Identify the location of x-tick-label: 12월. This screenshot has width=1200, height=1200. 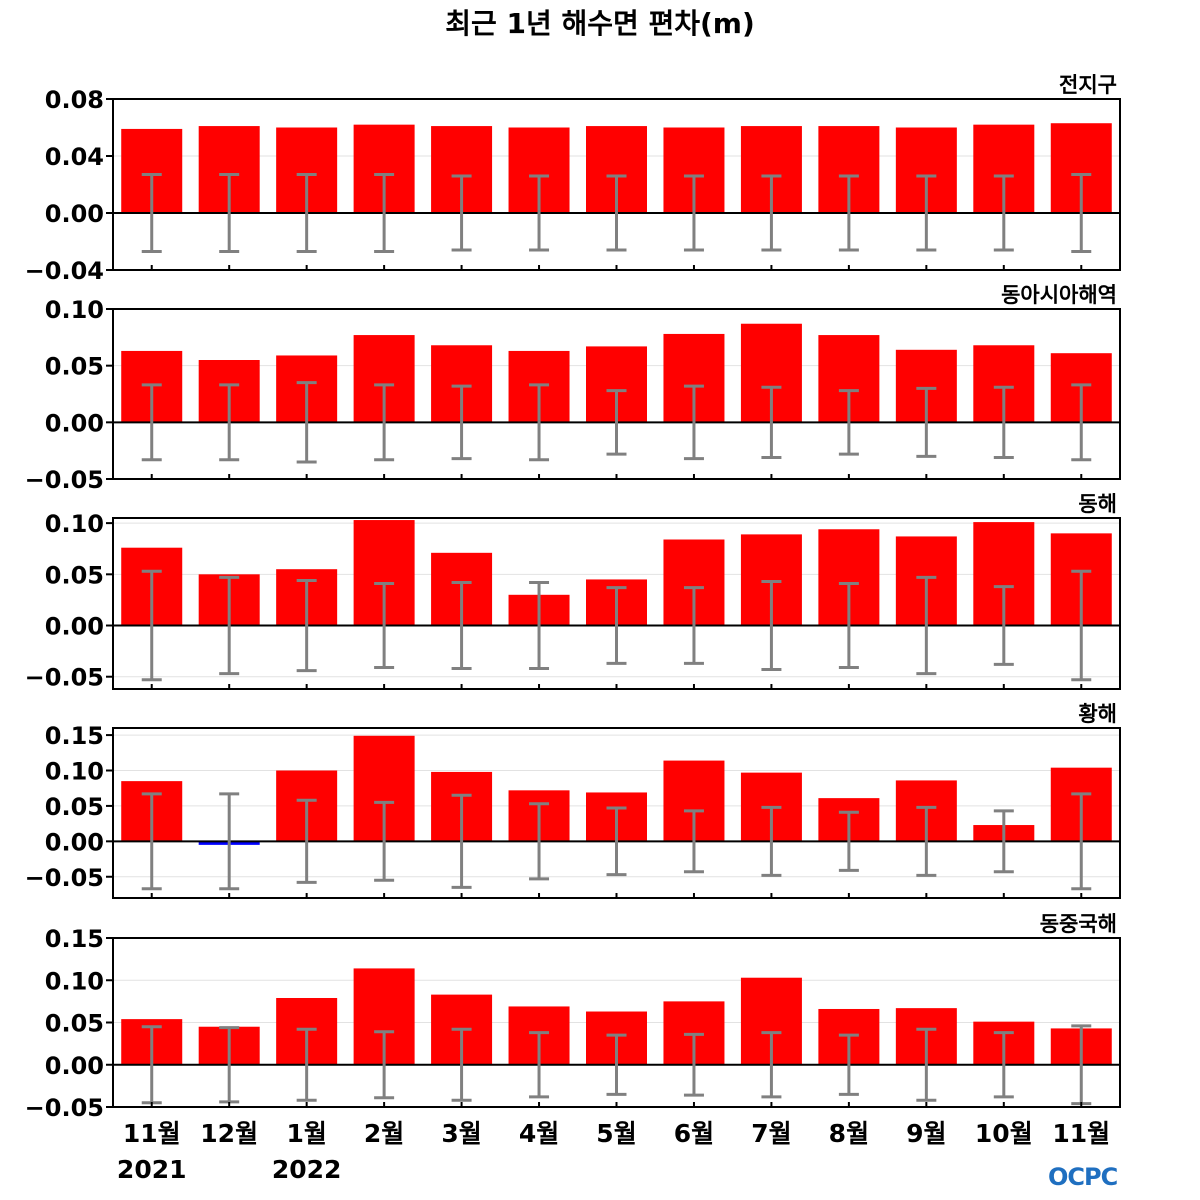
(229, 1133).